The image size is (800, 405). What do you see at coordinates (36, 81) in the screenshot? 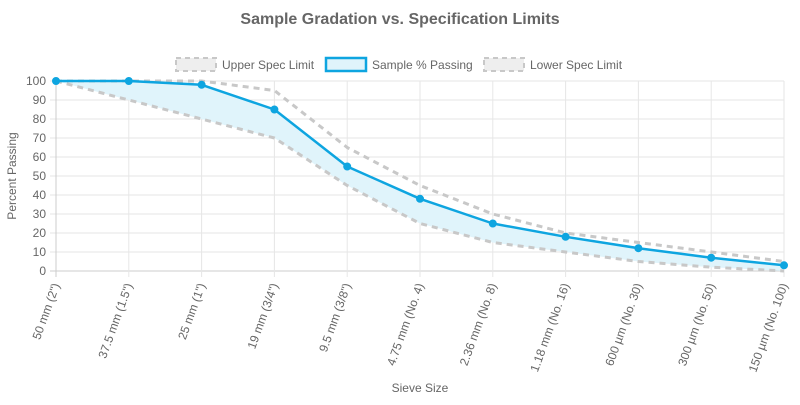
I see `y-tick-label: 100` at bounding box center [36, 81].